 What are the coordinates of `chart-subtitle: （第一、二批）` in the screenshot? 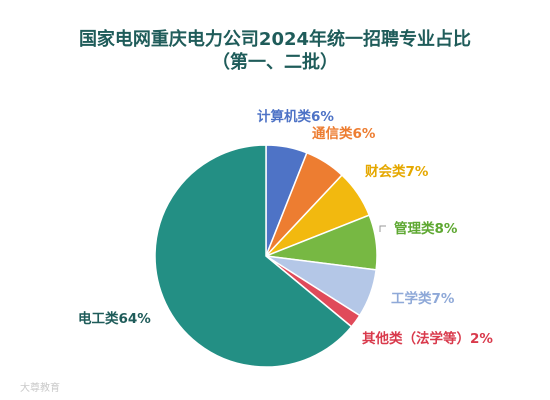 It's located at (275, 62).